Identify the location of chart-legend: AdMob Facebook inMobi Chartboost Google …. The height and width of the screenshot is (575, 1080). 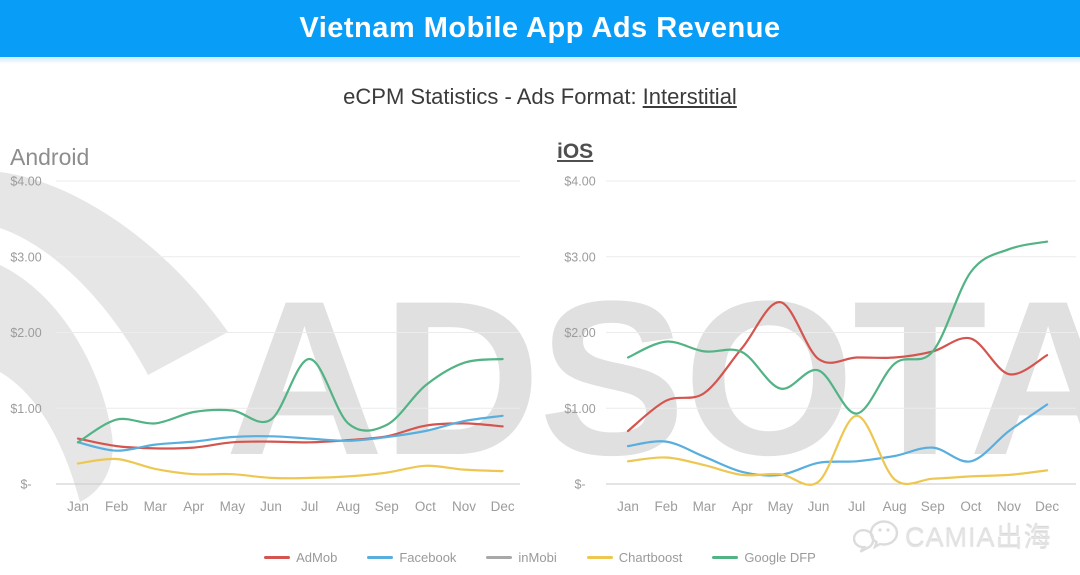
(540, 557).